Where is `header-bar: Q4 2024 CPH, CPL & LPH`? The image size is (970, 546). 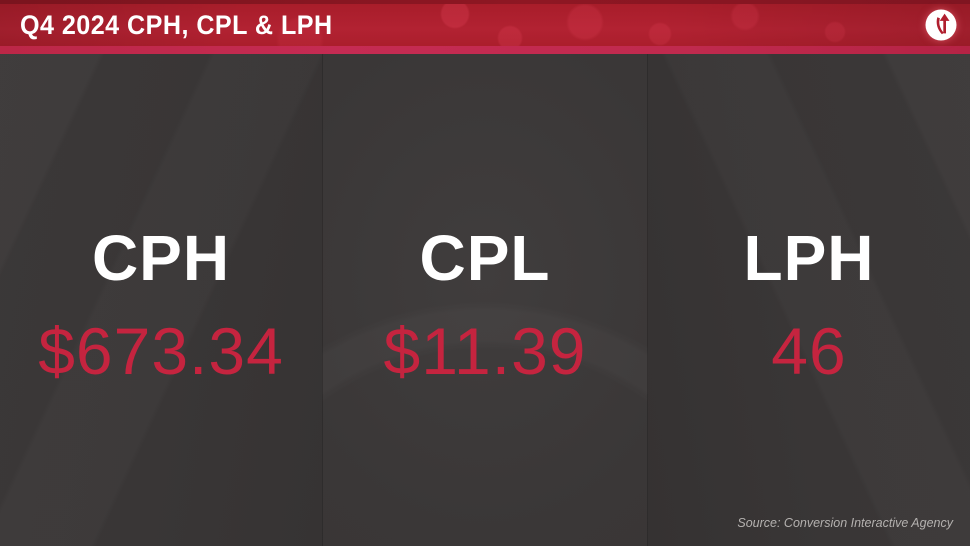 header-bar: Q4 2024 CPH, CPL & LPH is located at coordinates (485, 27).